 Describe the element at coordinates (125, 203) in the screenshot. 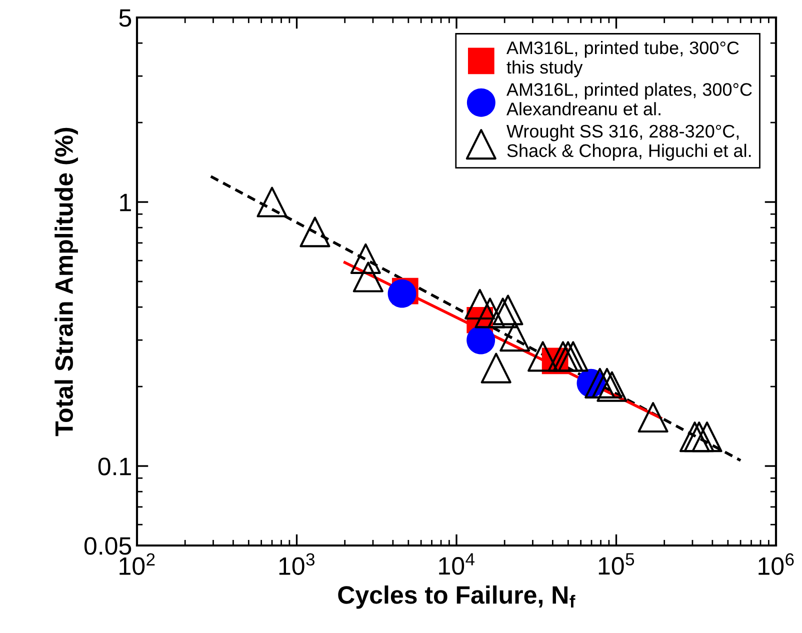

I see `y-tick-label: 1` at that location.